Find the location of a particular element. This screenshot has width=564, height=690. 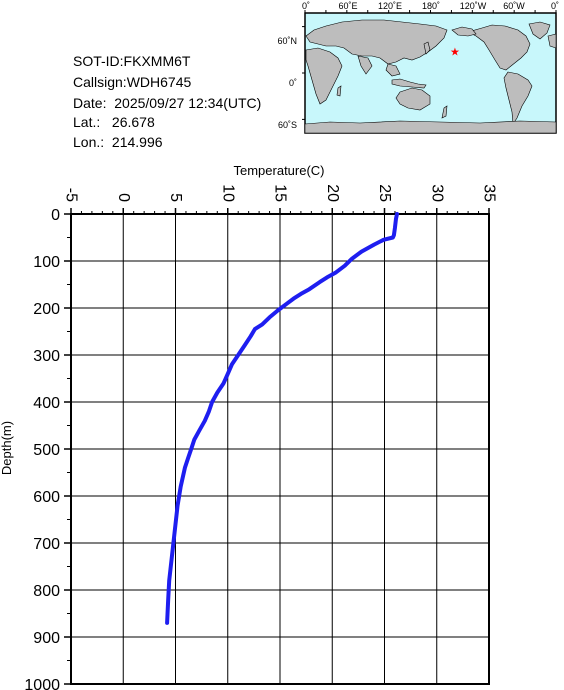

map-top-tick-labels: 0˚ 60˚E 120˚E 180˚ 120˚W 60˚W 0˚ is located at coordinates (430, 6).